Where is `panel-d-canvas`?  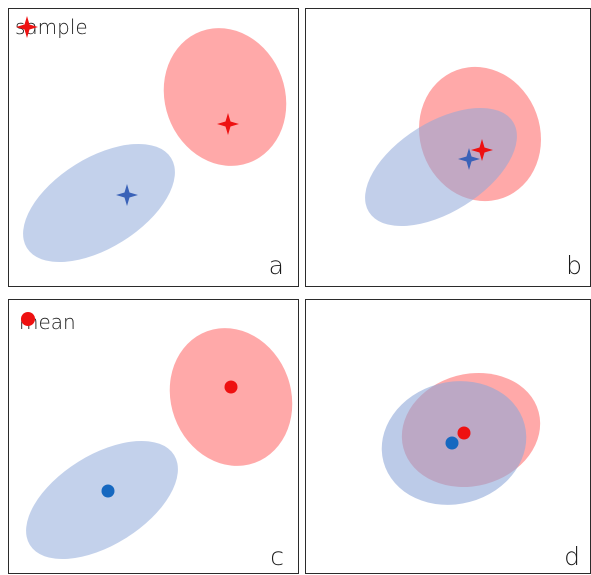
panel-d-canvas is located at coordinates (461, 438).